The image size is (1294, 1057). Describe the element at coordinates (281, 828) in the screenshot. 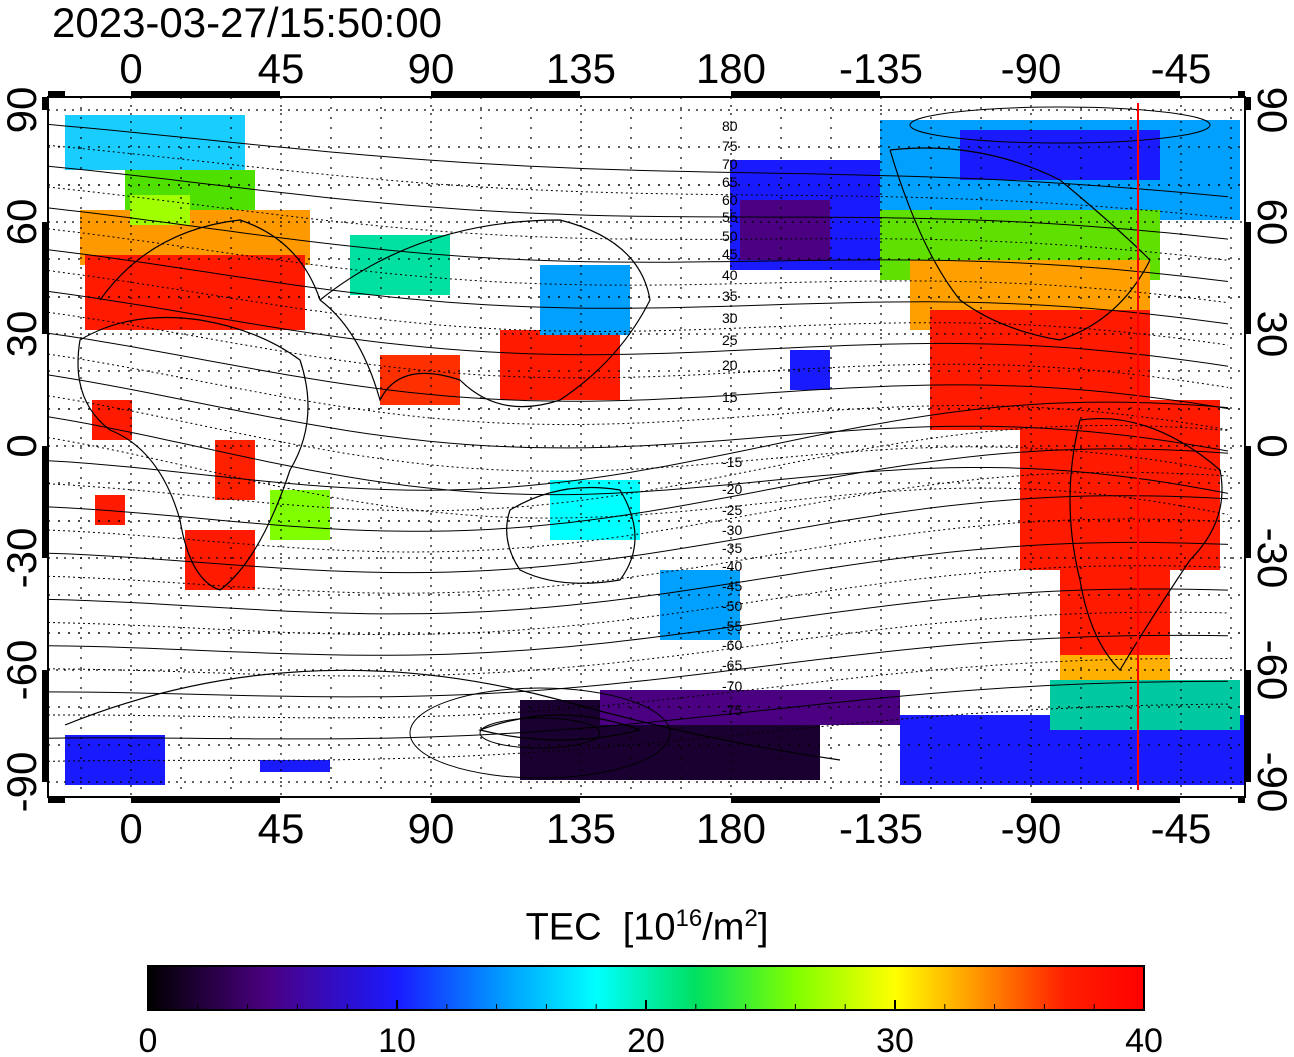

I see `lon-tick-label-bottom: 45` at that location.